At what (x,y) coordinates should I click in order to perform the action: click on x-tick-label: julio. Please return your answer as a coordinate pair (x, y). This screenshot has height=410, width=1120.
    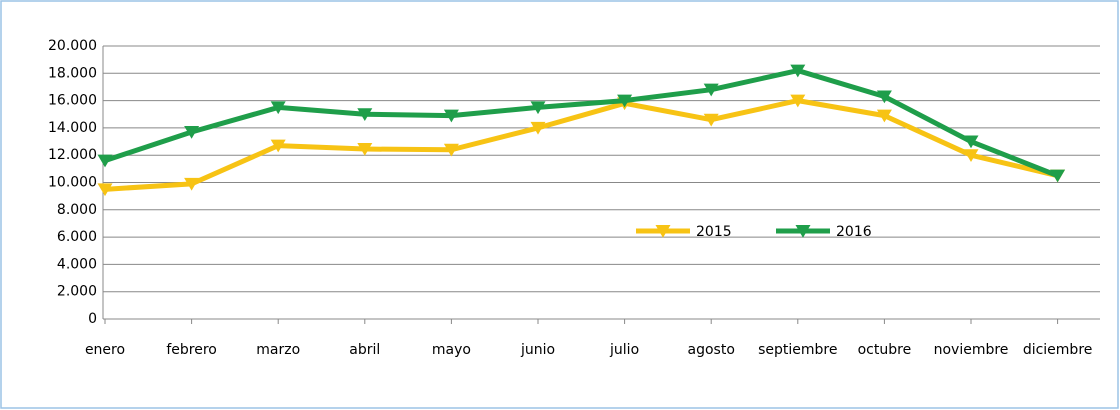
    Looking at the image, I should click on (624, 350).